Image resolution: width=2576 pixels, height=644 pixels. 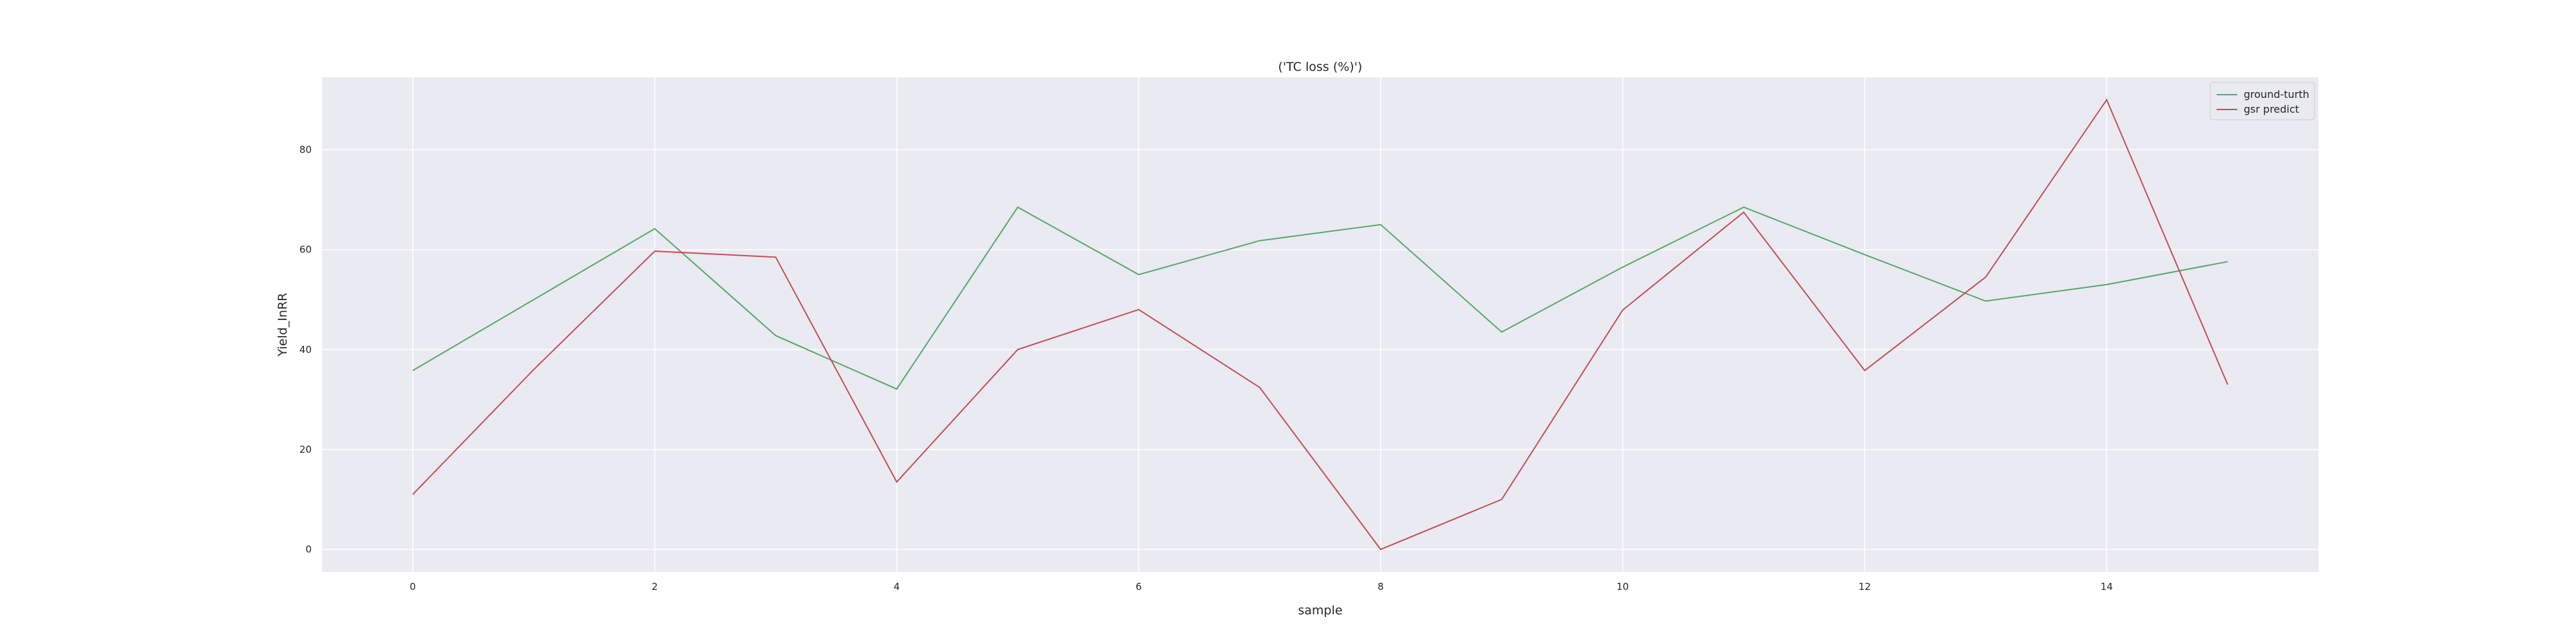 I want to click on legend-label: ground-turth, so click(x=2276, y=94).